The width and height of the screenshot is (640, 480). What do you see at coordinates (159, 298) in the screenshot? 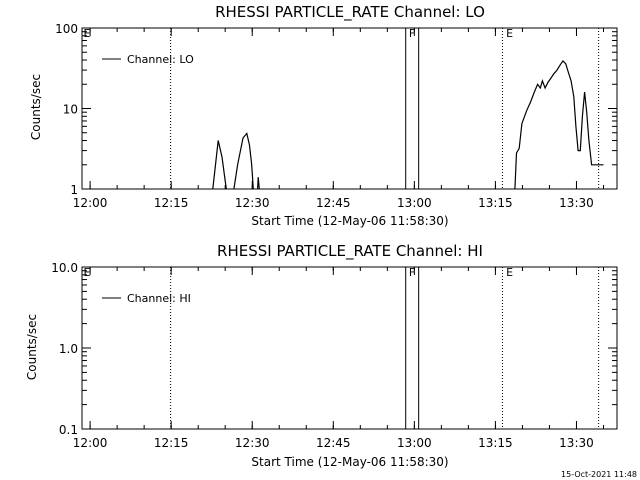
I see `hi-legend-label: Channel: HI` at bounding box center [159, 298].